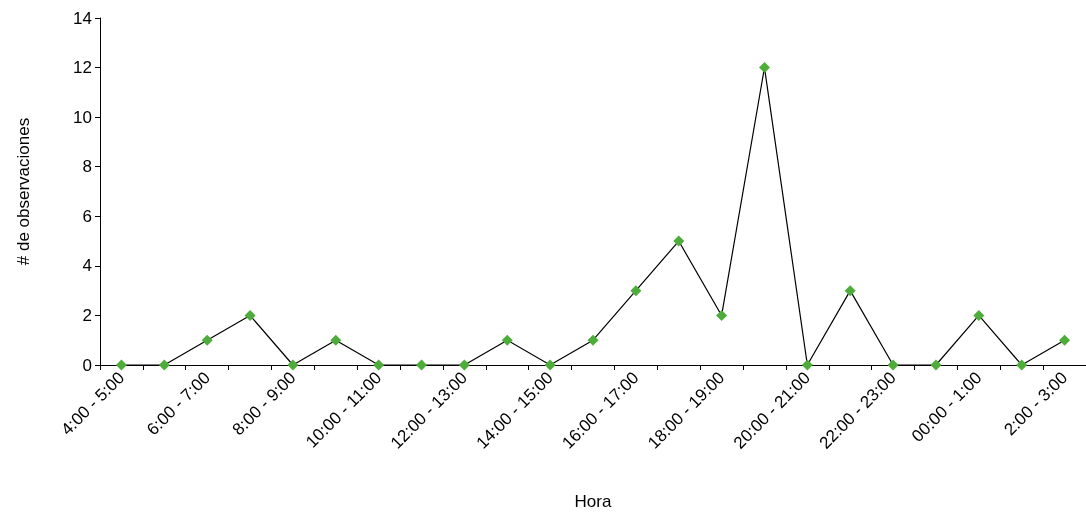 This screenshot has height=525, width=1086. What do you see at coordinates (87, 216) in the screenshot?
I see `y-tick-label: 6` at bounding box center [87, 216].